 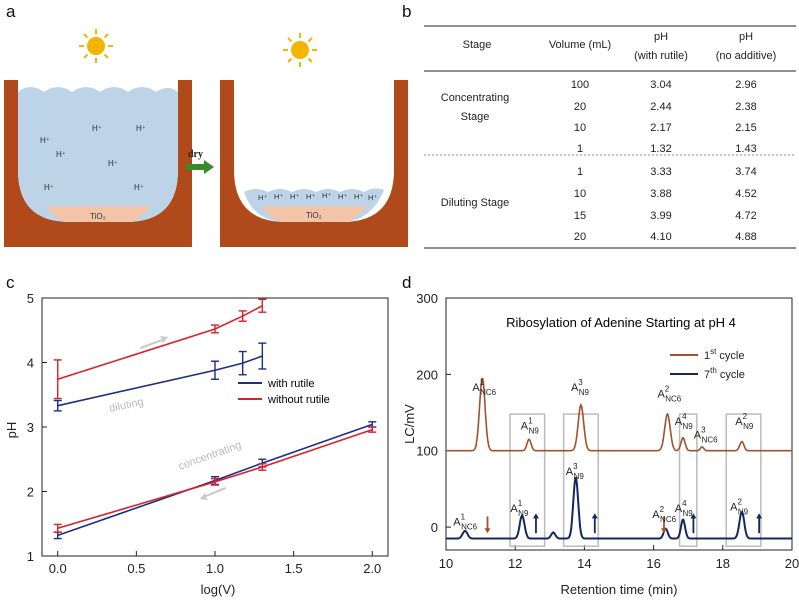 I want to click on x-tick-label: 18, so click(x=723, y=563).